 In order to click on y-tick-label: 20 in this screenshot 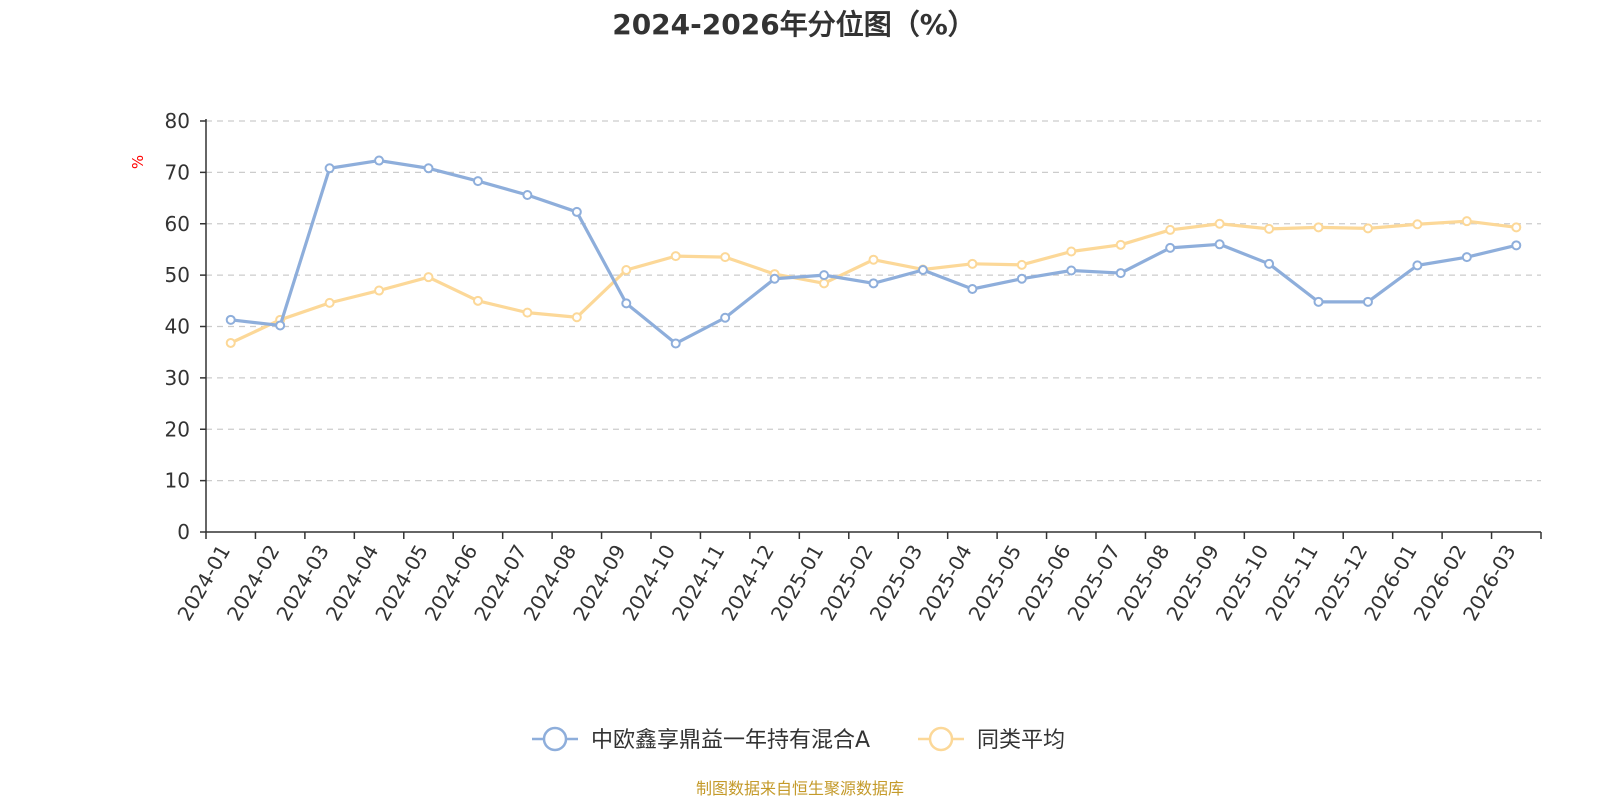, I will do `click(177, 429)`.